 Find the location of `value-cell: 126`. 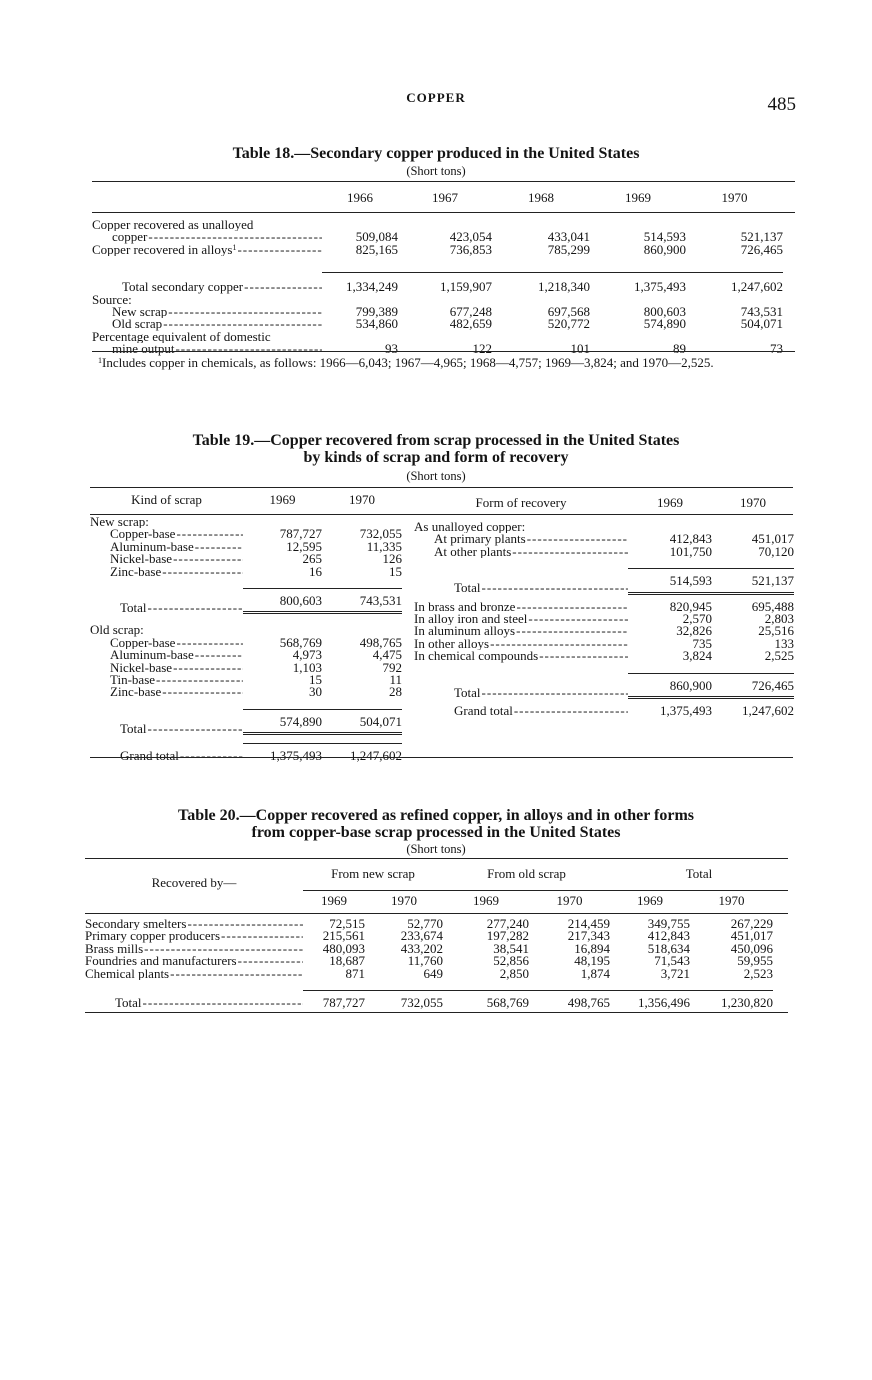

value-cell: 126 is located at coordinates (392, 559).